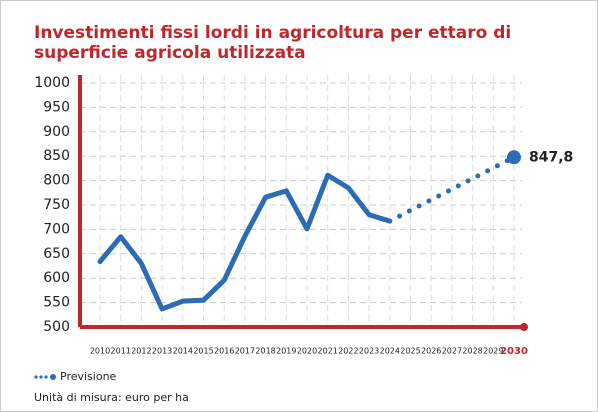 The height and width of the screenshot is (412, 598). I want to click on data-label: 847,8, so click(551, 157).